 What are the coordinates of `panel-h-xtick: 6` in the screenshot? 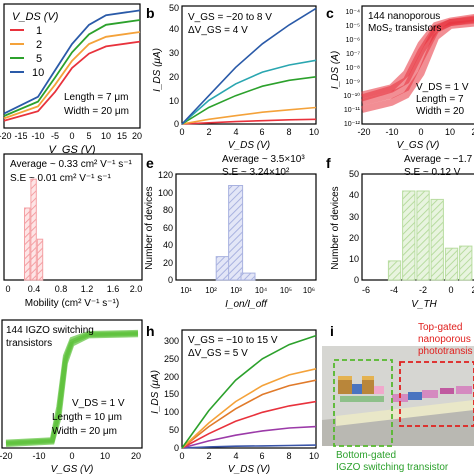 It's located at (261, 456).